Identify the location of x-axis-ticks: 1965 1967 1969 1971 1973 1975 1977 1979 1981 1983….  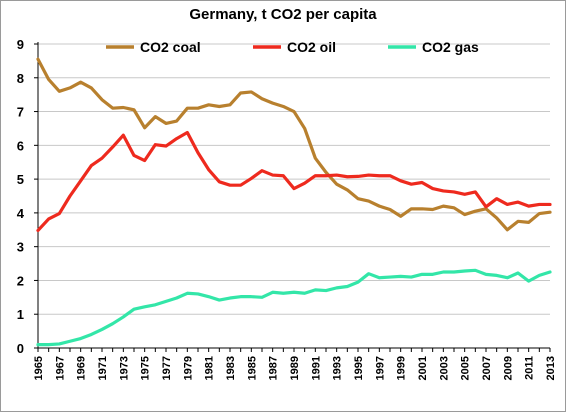
(295, 364).